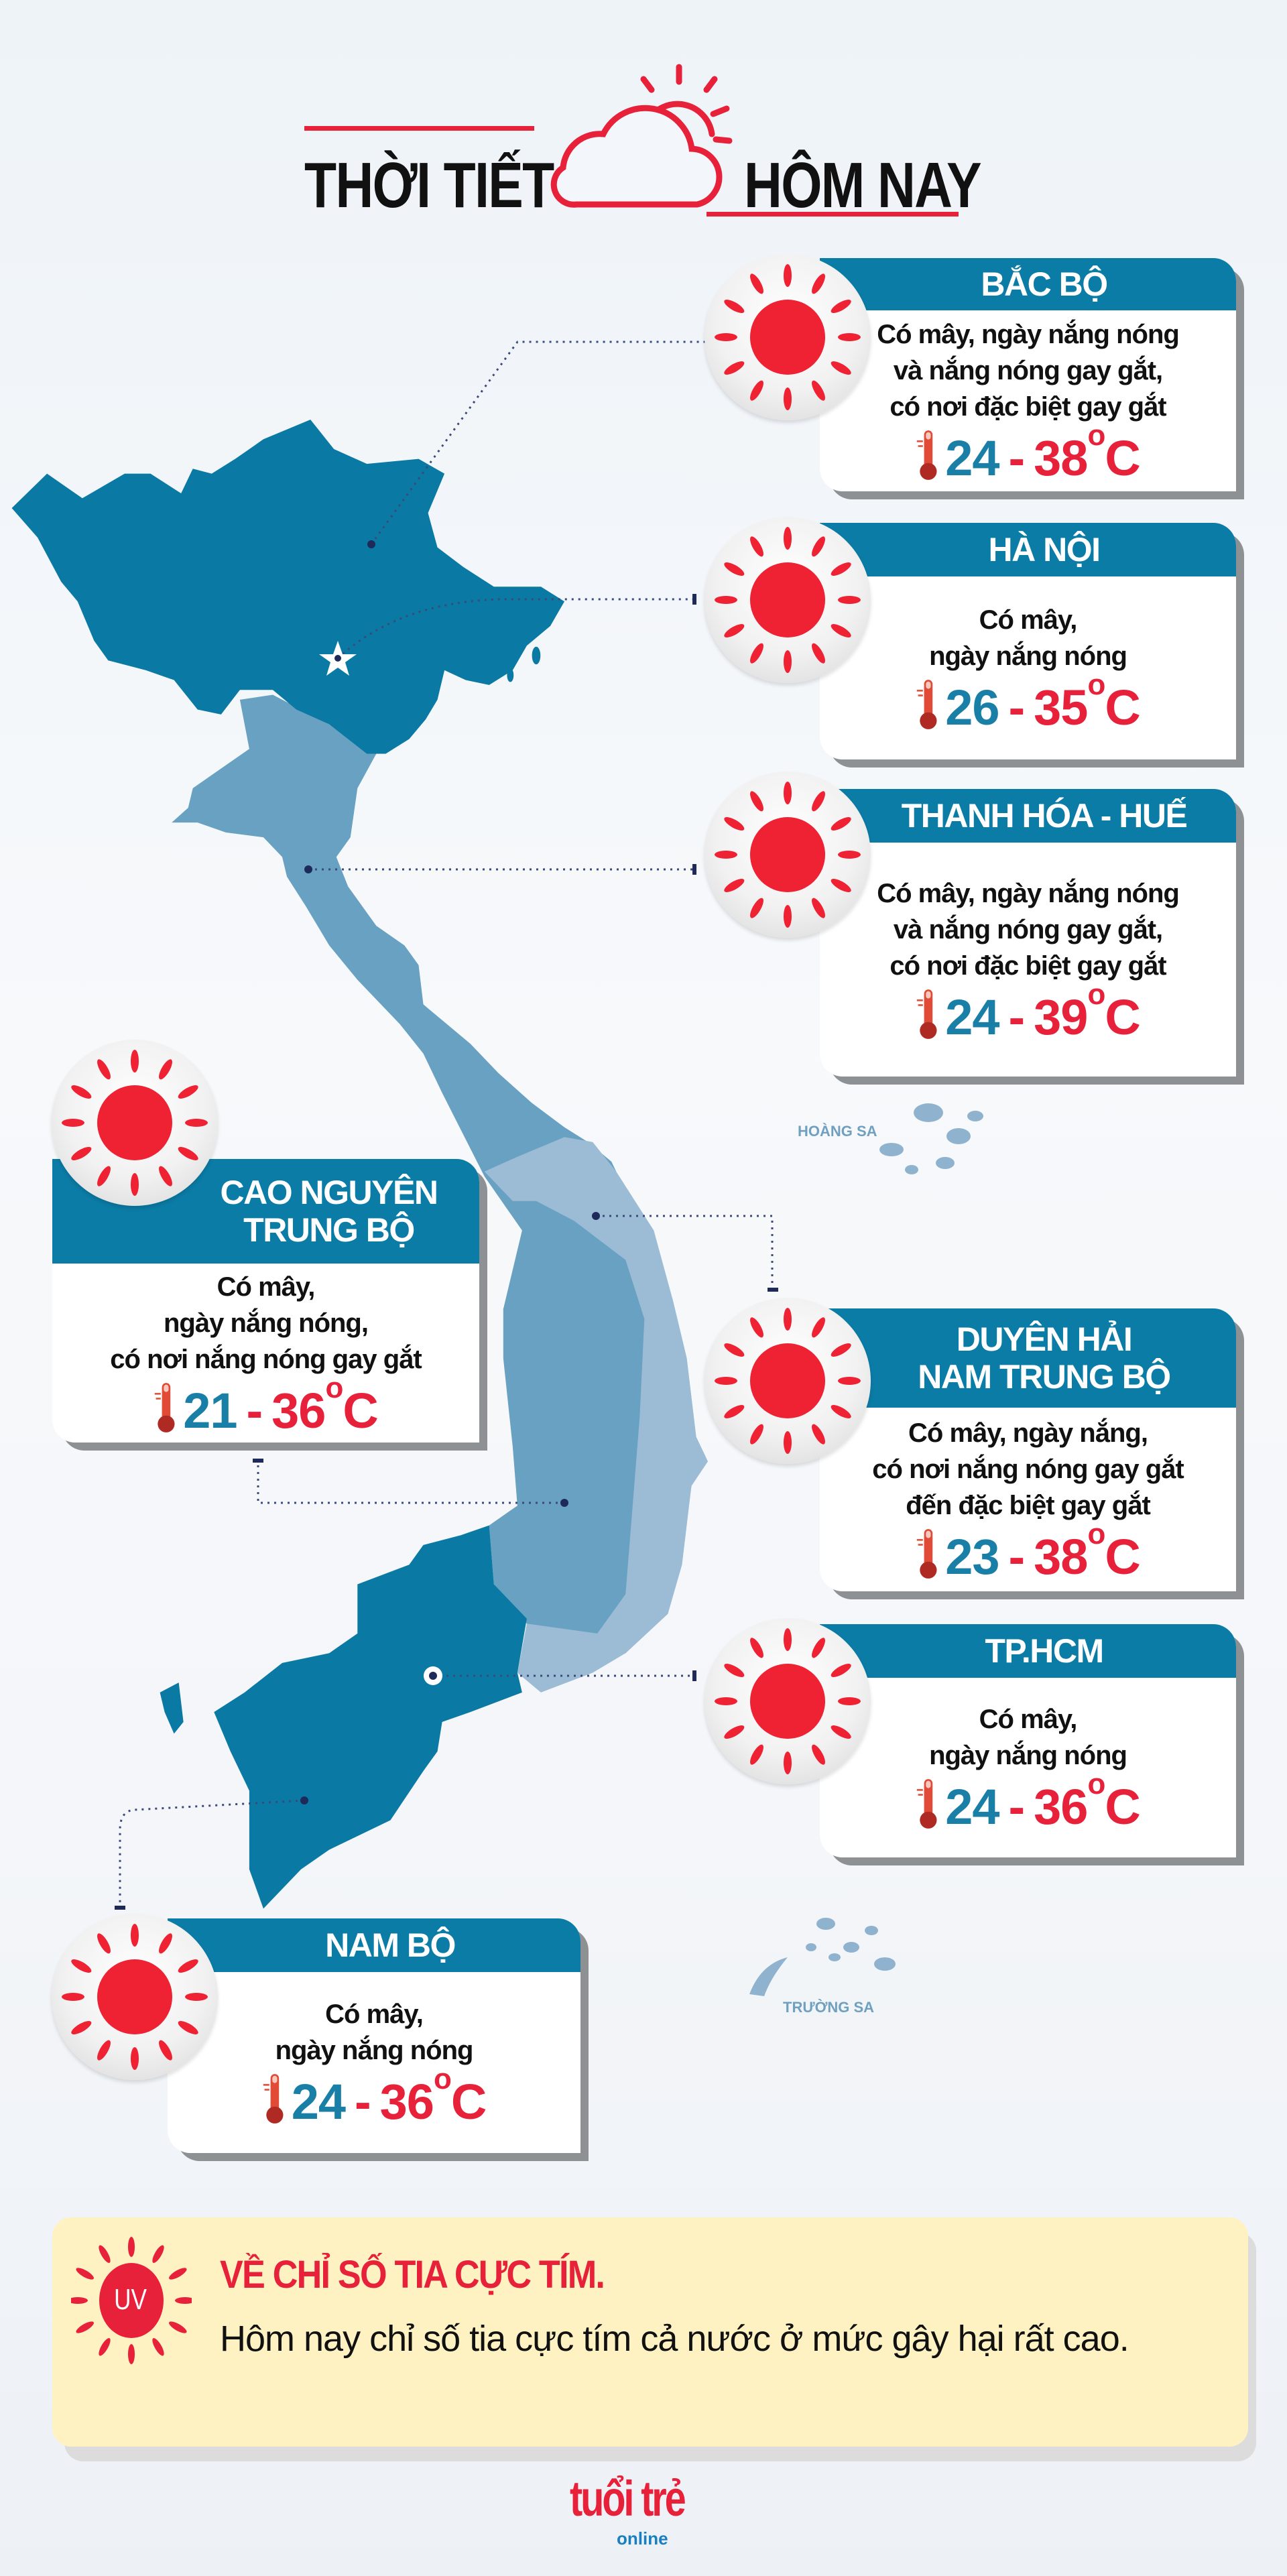 The height and width of the screenshot is (2576, 1287). What do you see at coordinates (972, 707) in the screenshot?
I see `temp-min: 26` at bounding box center [972, 707].